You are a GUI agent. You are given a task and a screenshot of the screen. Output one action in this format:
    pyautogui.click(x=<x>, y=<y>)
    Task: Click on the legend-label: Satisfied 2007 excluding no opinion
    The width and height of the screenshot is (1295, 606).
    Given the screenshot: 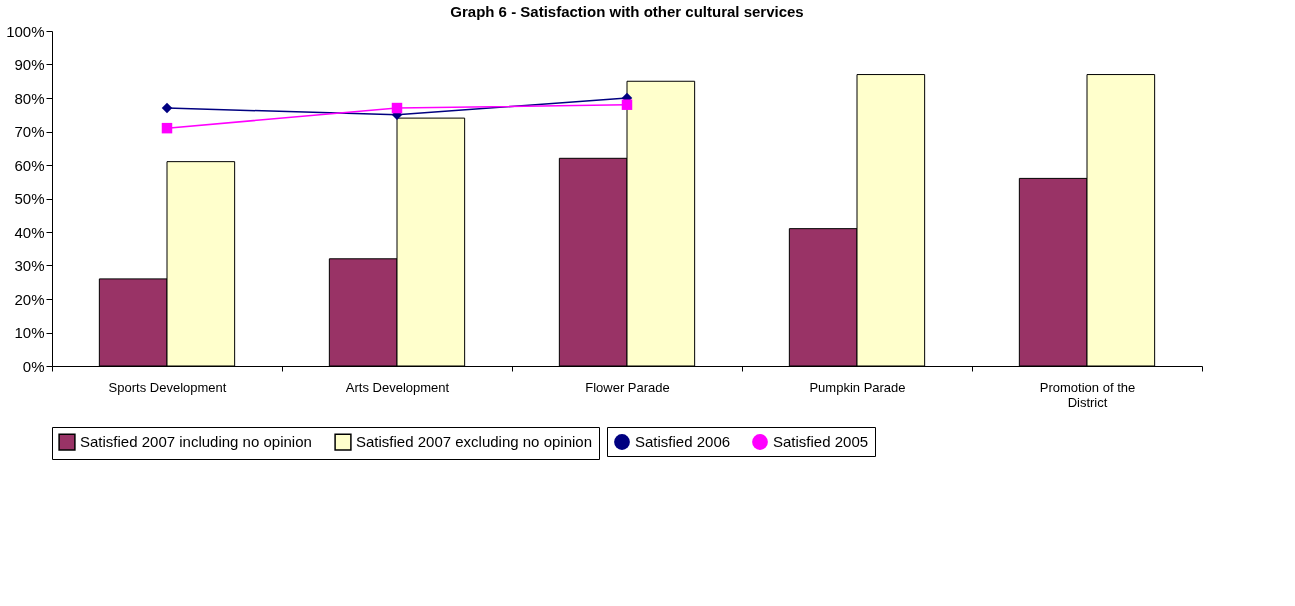 What is the action you would take?
    pyautogui.click(x=474, y=442)
    